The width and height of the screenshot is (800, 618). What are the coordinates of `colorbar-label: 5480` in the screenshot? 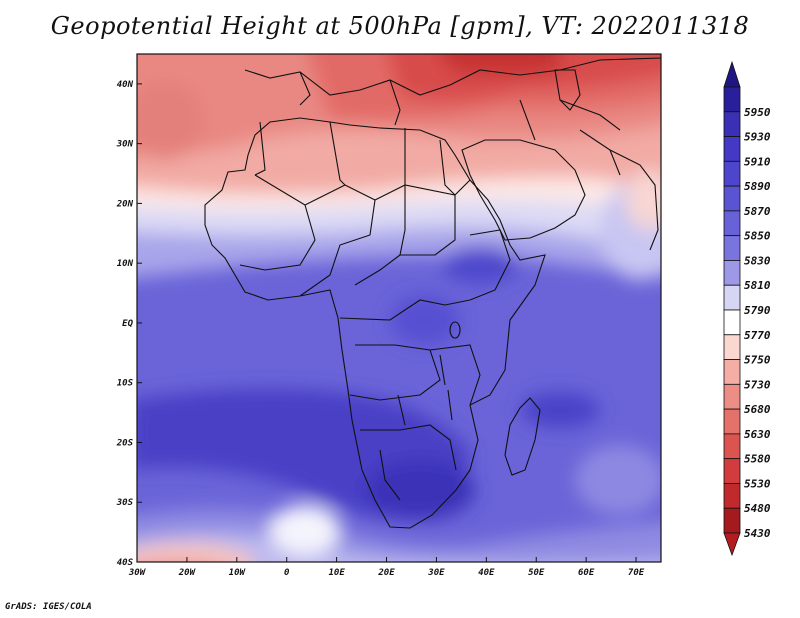 It's located at (757, 508).